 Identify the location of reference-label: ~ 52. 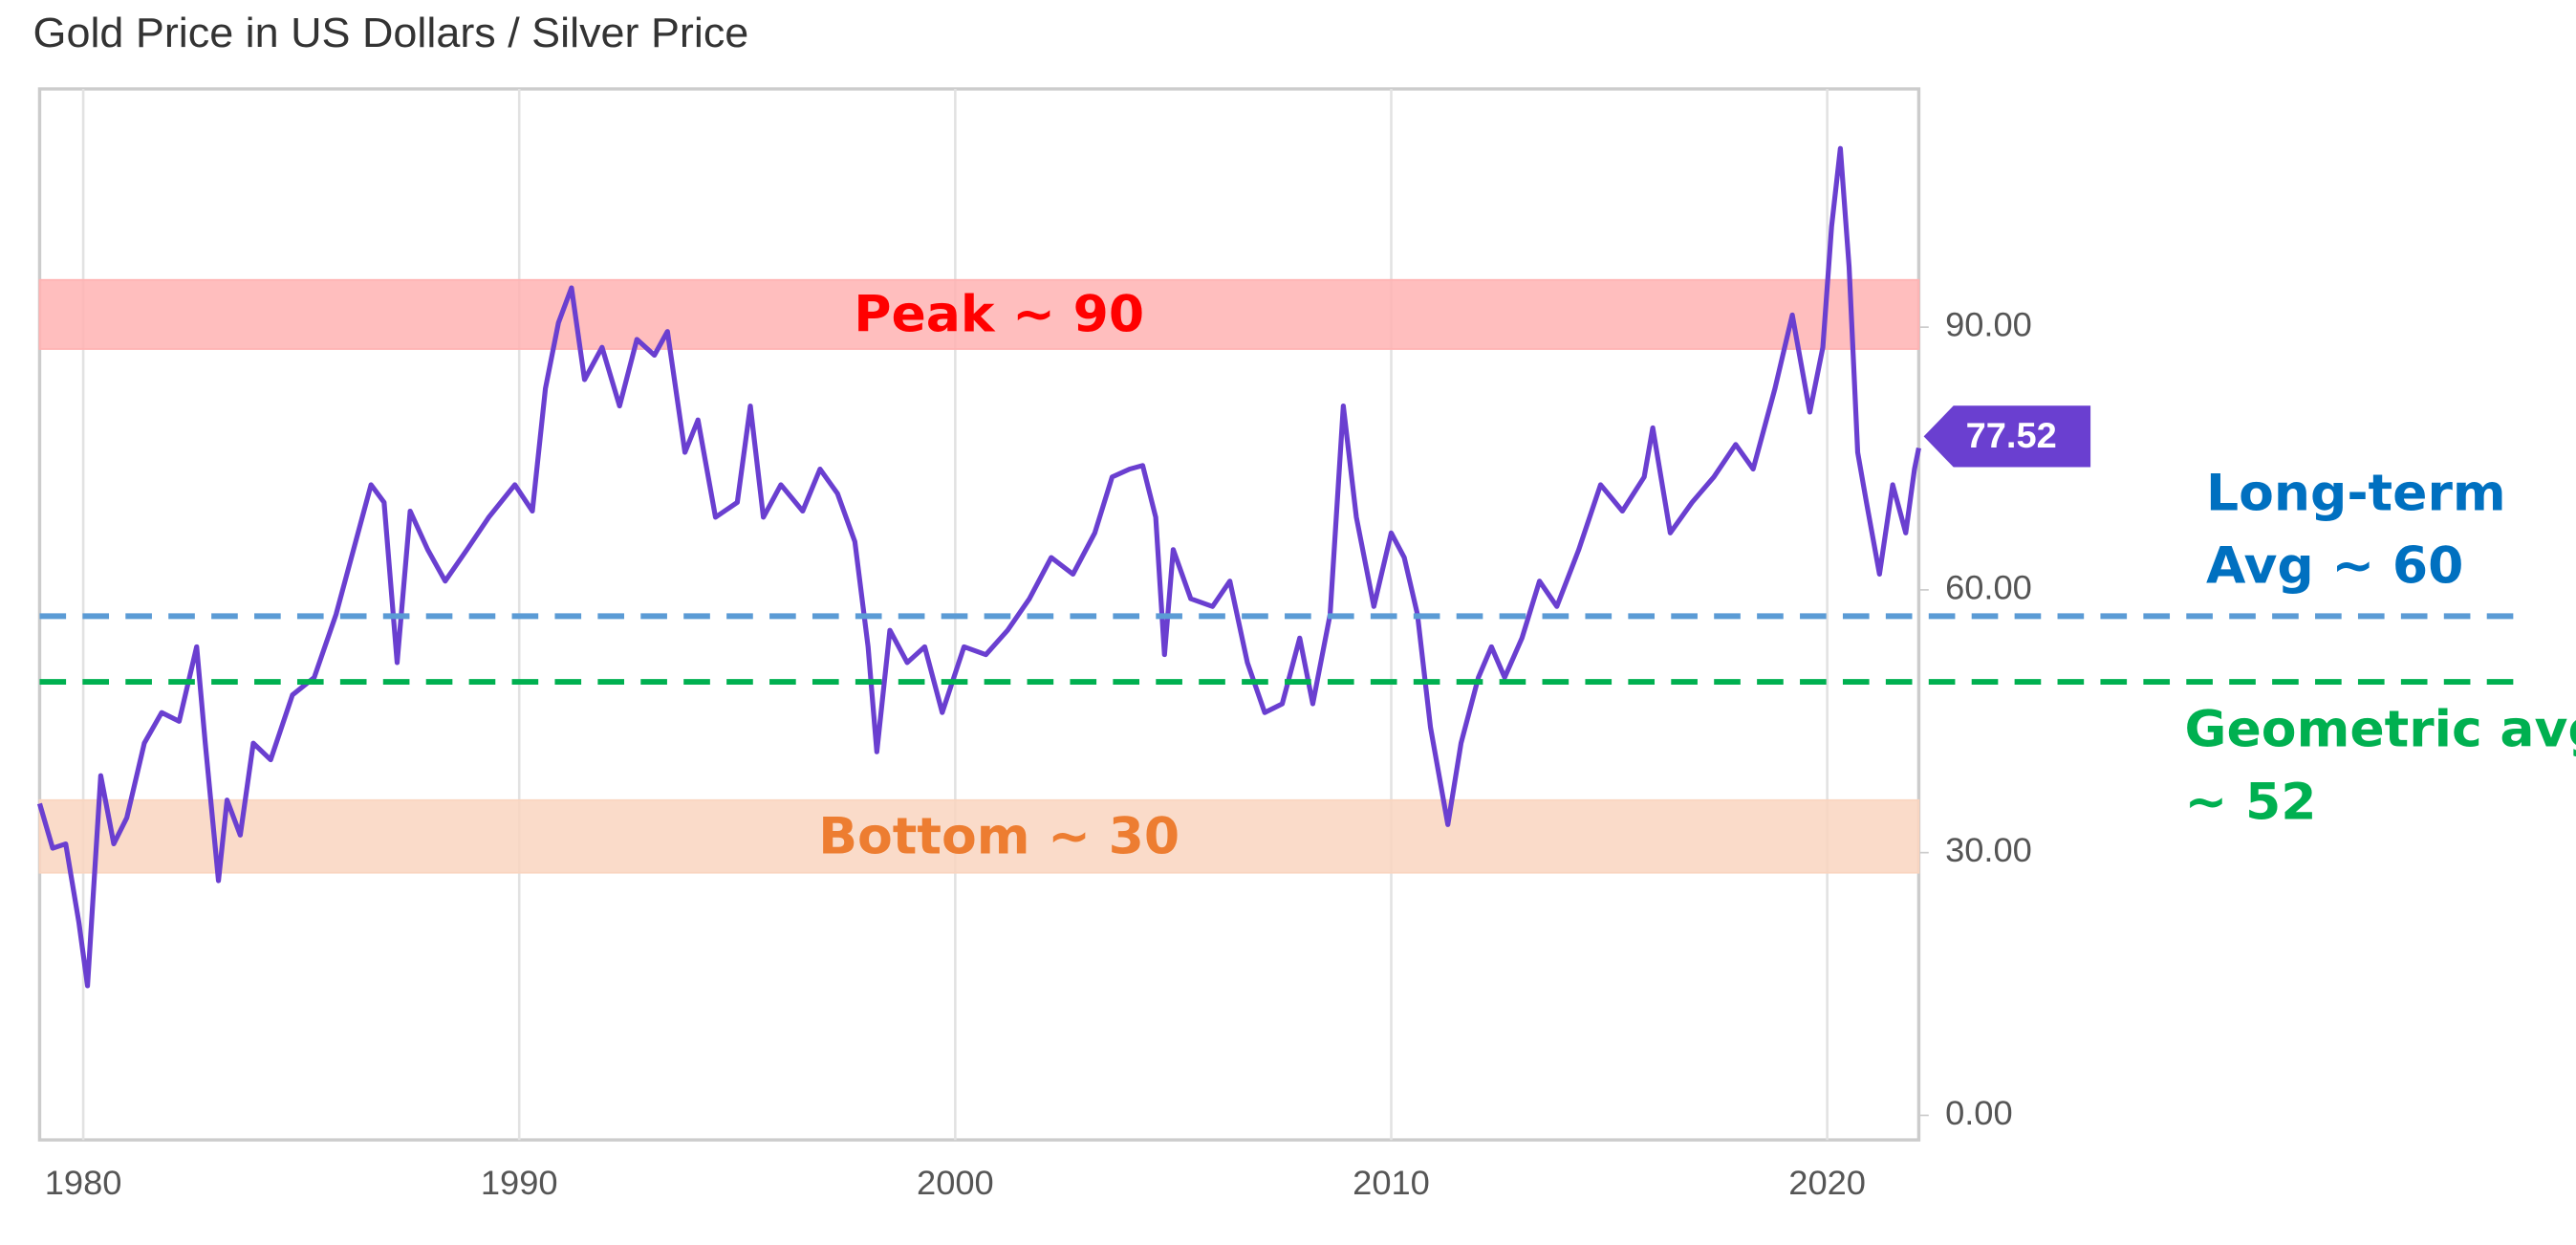
(2251, 803).